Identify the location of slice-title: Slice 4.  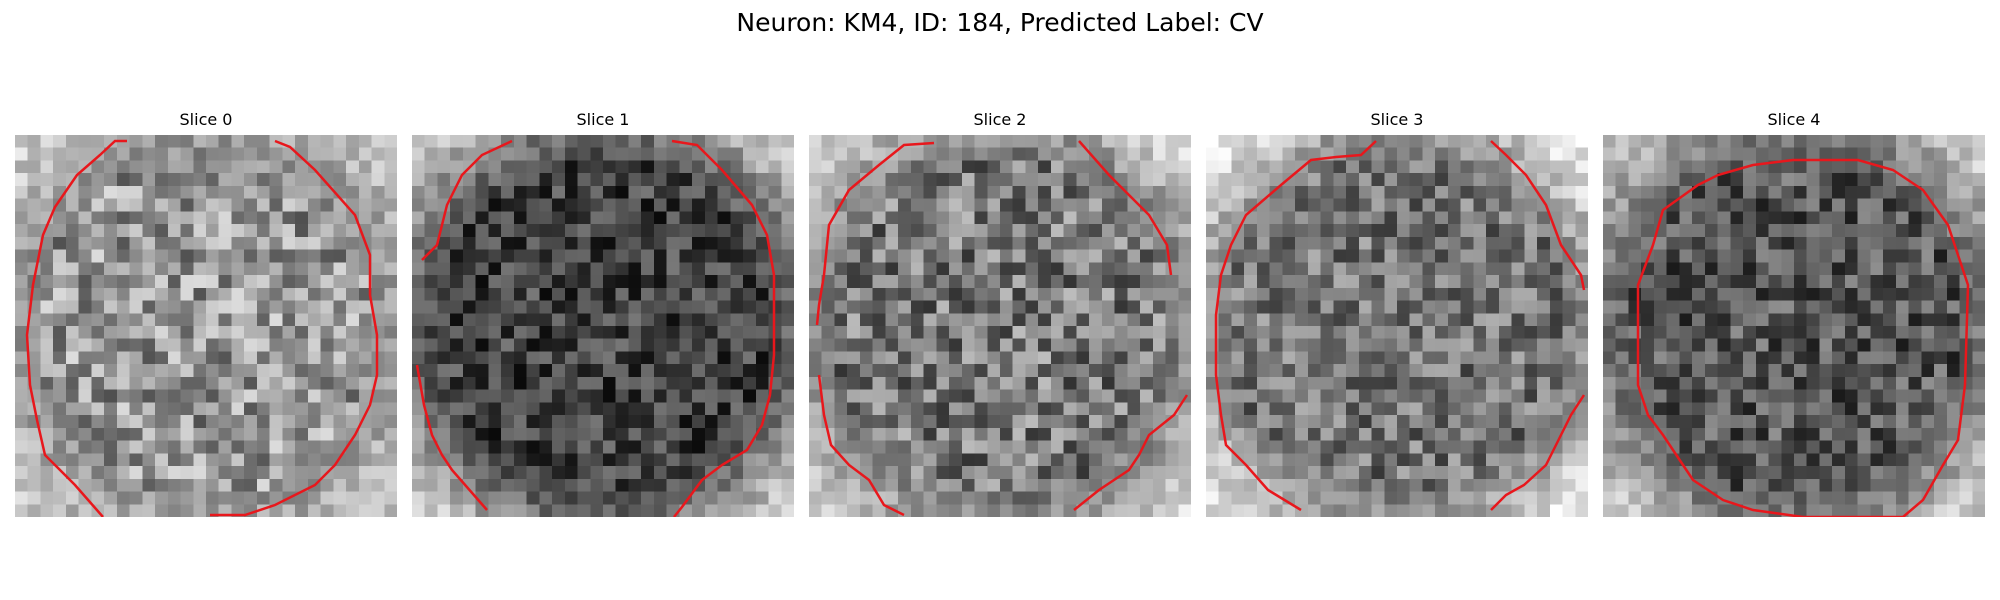
(1794, 119).